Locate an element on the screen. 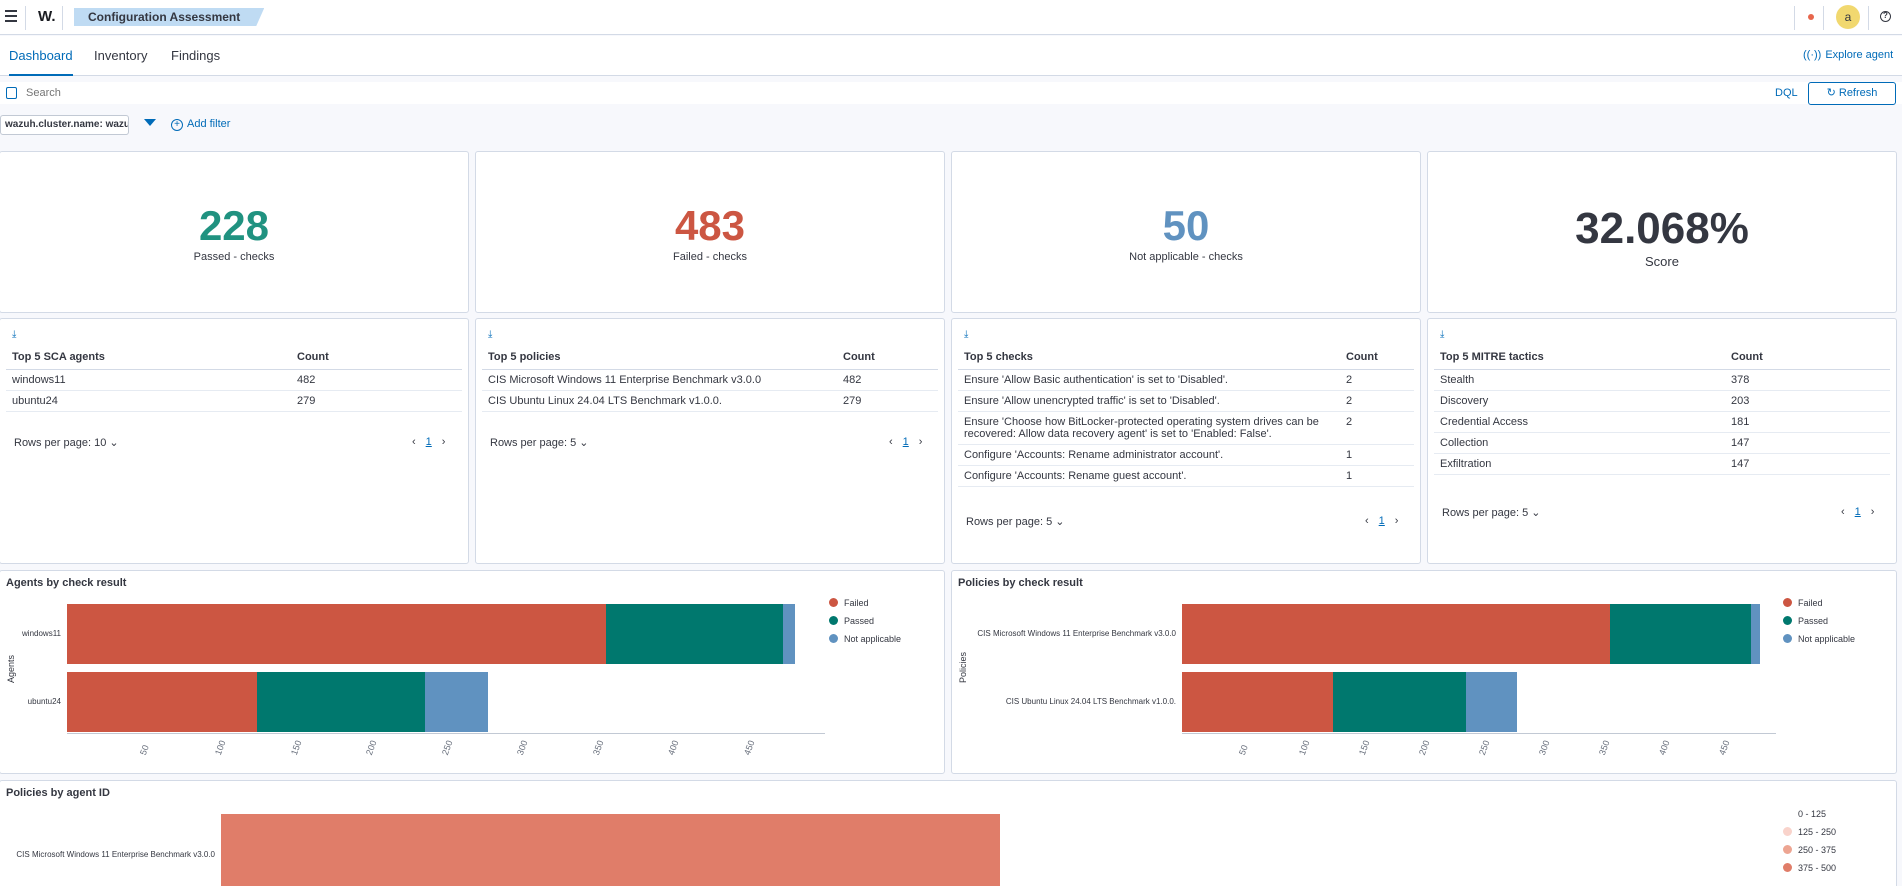  breadcrumb: Configuration Assessment is located at coordinates (169, 17).